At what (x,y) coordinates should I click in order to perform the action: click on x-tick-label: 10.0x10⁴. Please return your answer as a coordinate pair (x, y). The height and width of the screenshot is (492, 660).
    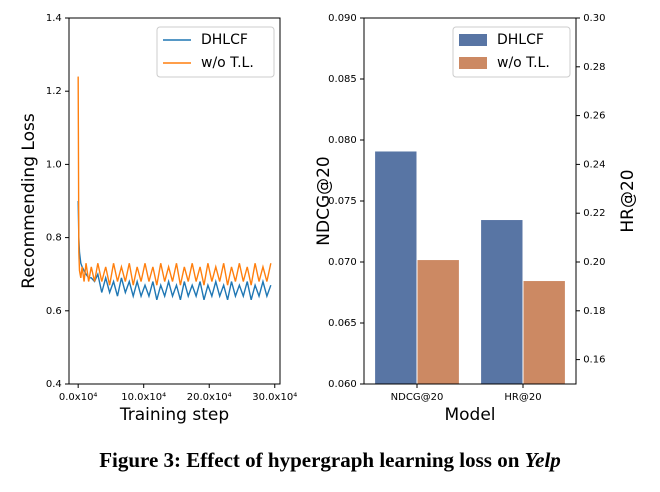
    Looking at the image, I should click on (143, 397).